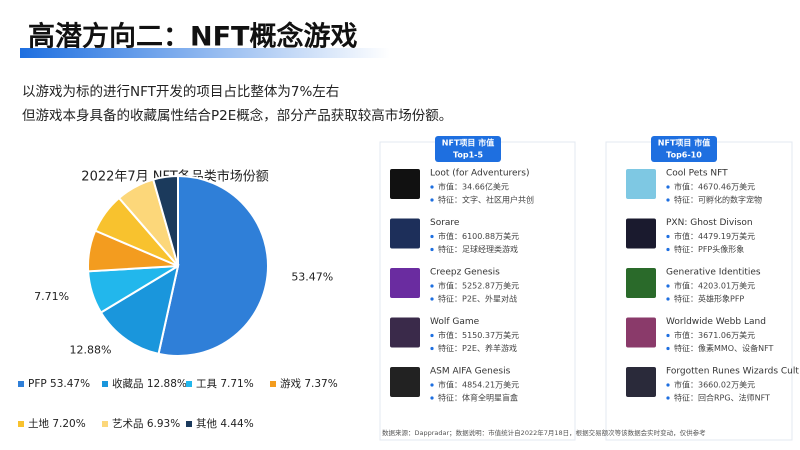 The width and height of the screenshot is (800, 450). What do you see at coordinates (320, 384) in the screenshot?
I see `legend-value: 7.37%` at bounding box center [320, 384].